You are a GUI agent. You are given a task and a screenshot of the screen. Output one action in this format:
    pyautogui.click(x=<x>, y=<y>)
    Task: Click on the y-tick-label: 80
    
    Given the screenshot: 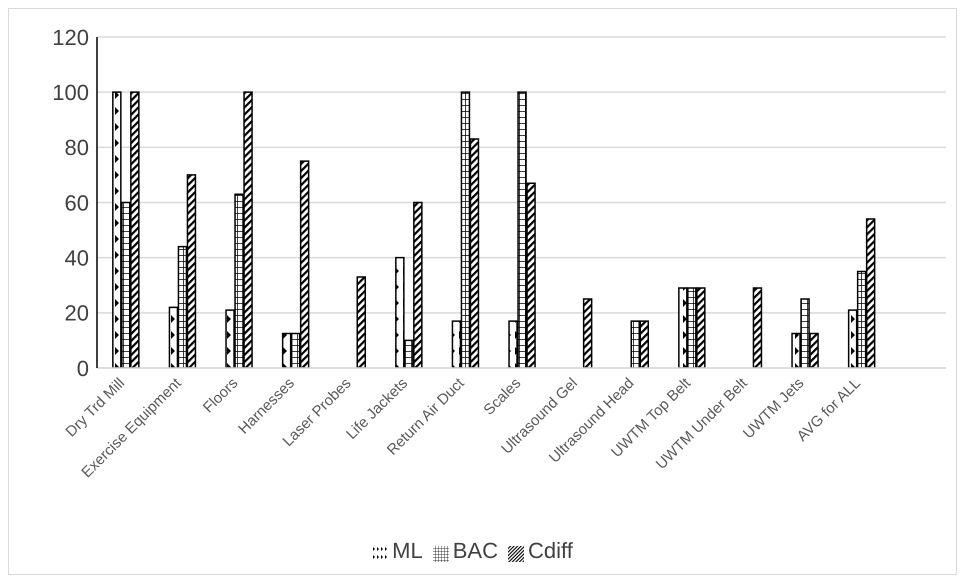 What is the action you would take?
    pyautogui.click(x=76, y=147)
    